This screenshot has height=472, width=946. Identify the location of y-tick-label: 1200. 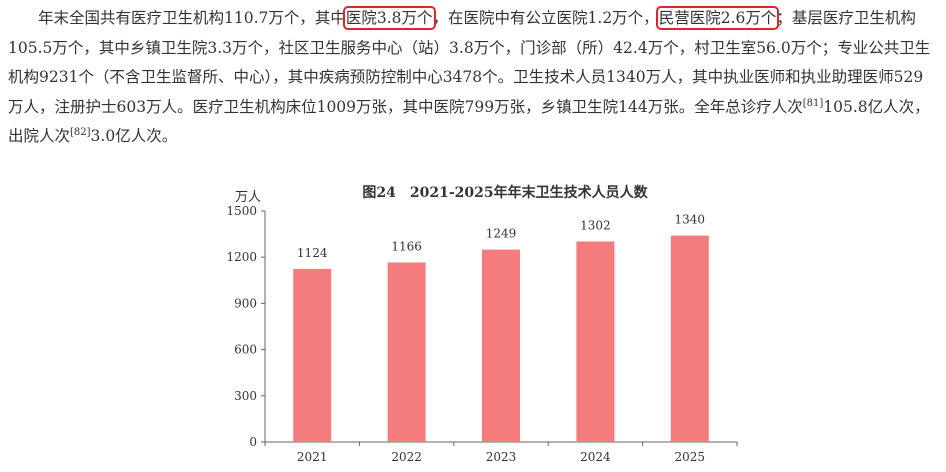
(241, 257).